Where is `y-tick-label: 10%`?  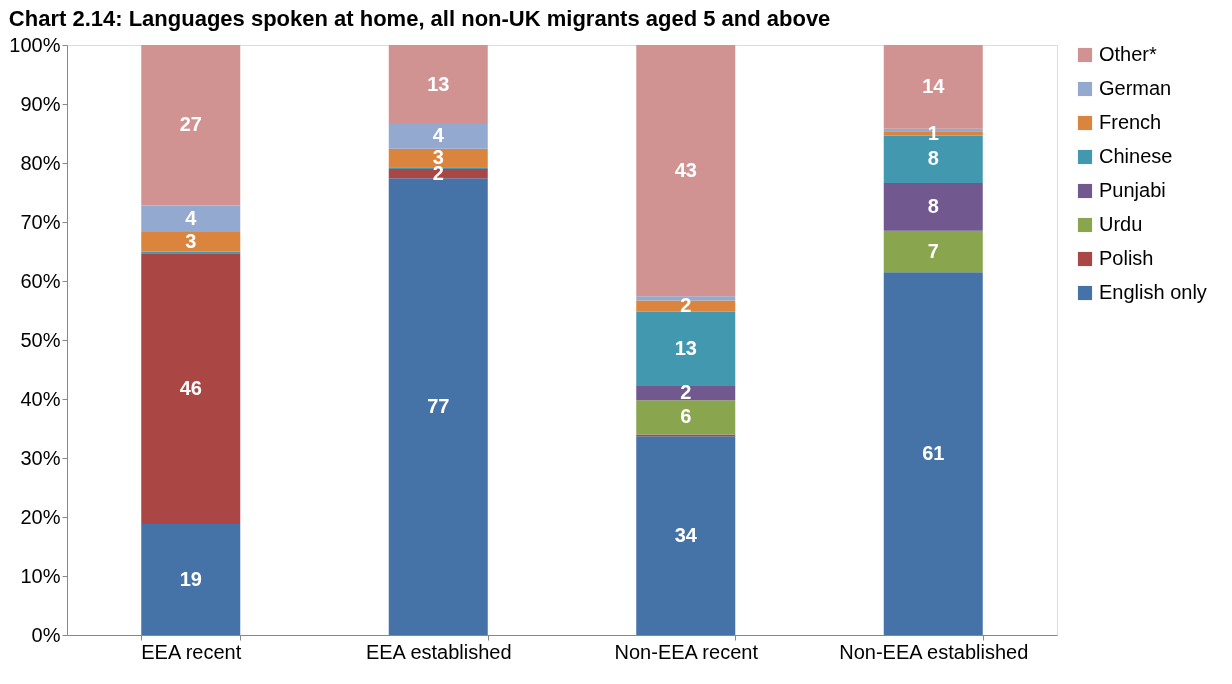 y-tick-label: 10% is located at coordinates (40, 575).